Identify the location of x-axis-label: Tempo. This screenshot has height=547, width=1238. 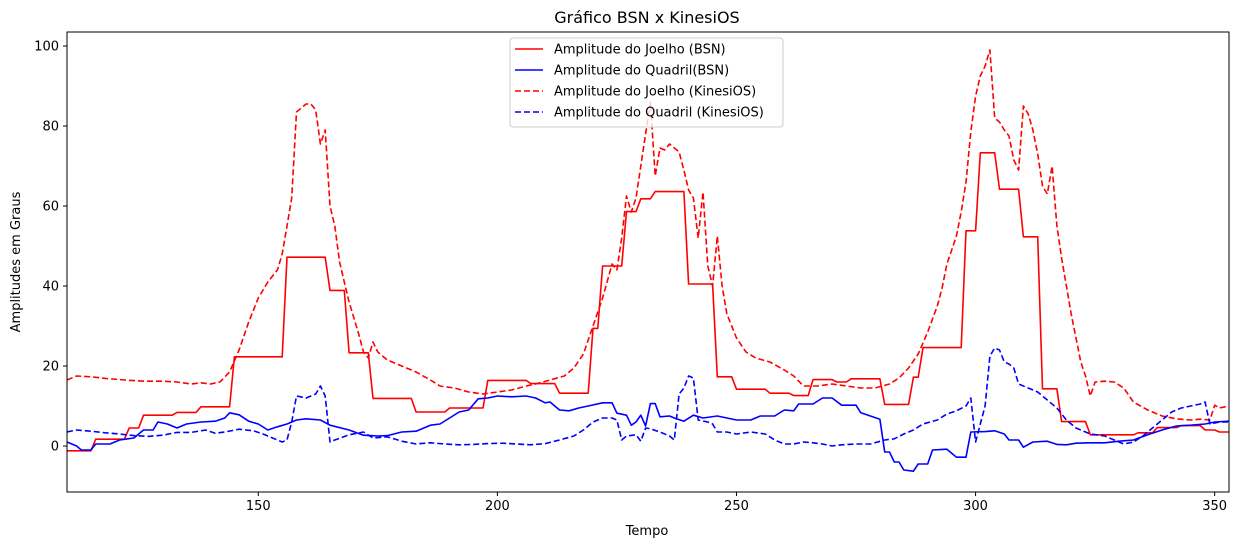
(647, 531).